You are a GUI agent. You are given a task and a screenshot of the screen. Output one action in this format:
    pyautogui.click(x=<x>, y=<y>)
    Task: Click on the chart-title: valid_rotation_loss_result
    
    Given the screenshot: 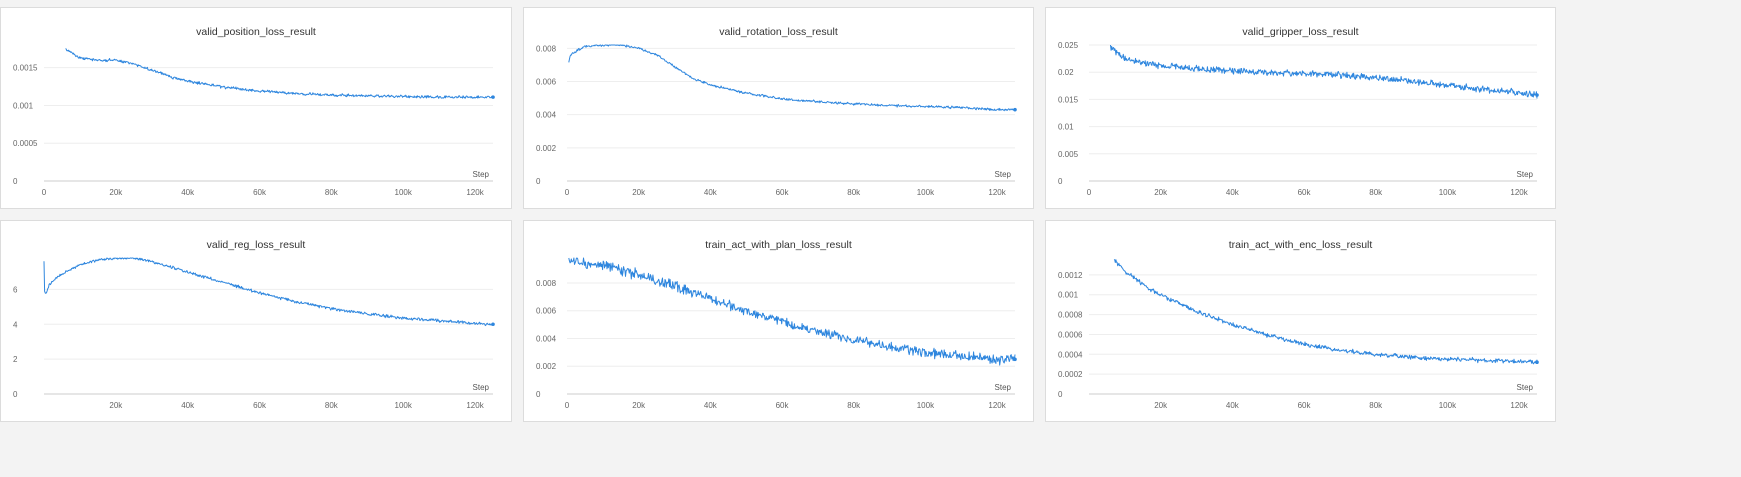 What is the action you would take?
    pyautogui.click(x=778, y=32)
    